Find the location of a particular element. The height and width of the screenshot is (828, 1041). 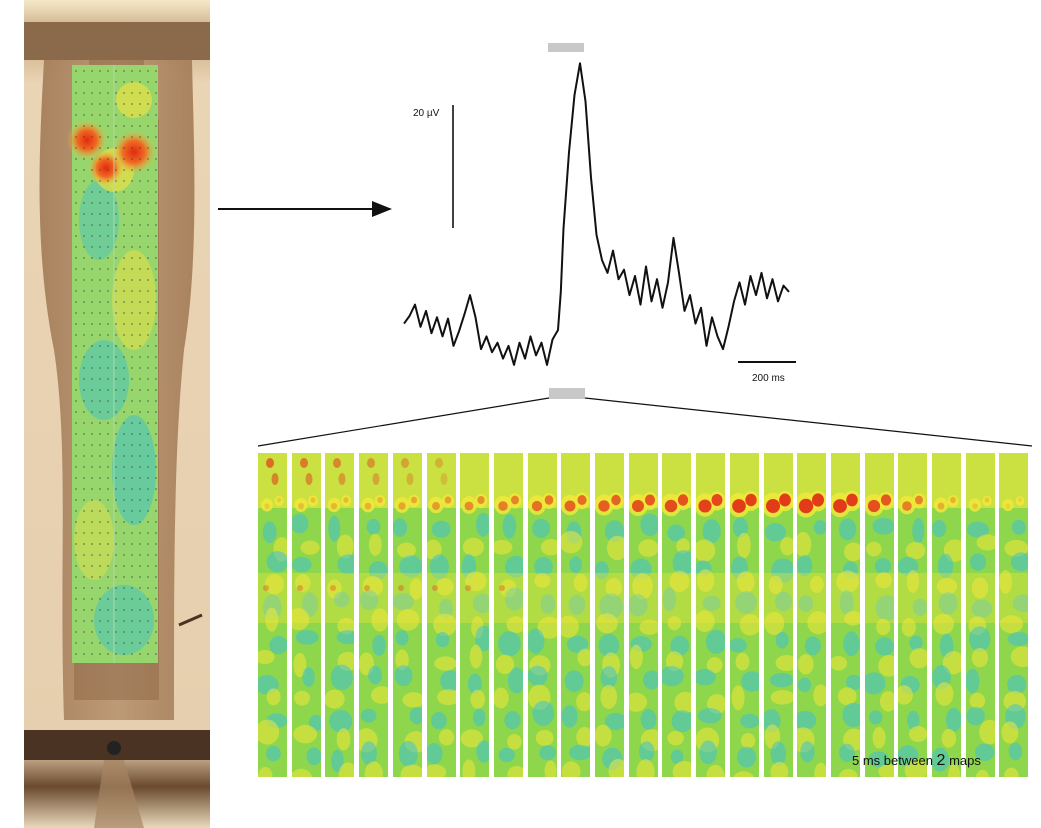

map-interval-caption: 5 ms between 2 maps is located at coordinates (916, 761).